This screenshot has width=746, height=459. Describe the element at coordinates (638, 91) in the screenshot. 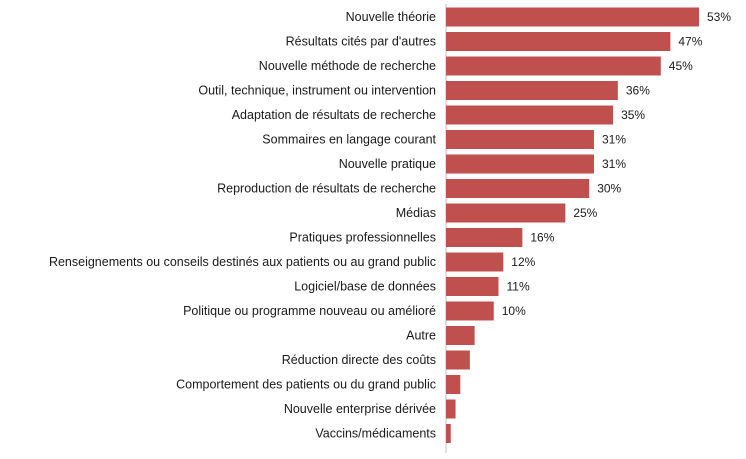

I see `value-label: 36%` at that location.